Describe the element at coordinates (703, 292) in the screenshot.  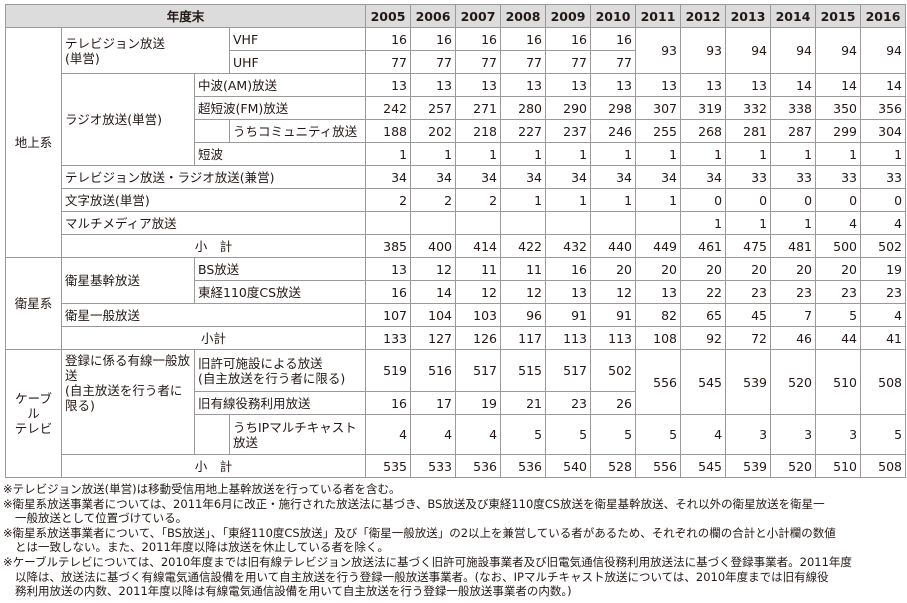
I see `cell: 22` at that location.